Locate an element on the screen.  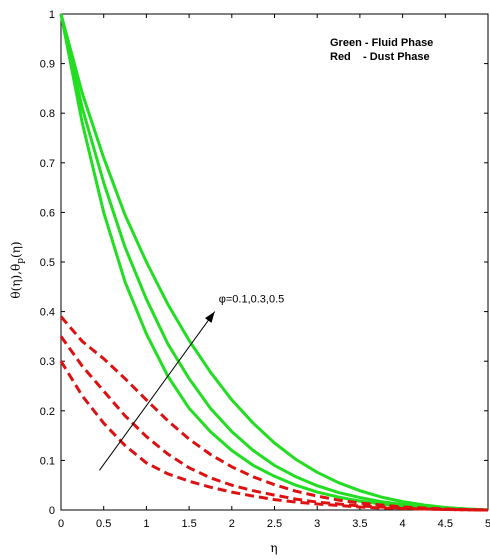
x-tick-label: 3.5 is located at coordinates (359, 524).